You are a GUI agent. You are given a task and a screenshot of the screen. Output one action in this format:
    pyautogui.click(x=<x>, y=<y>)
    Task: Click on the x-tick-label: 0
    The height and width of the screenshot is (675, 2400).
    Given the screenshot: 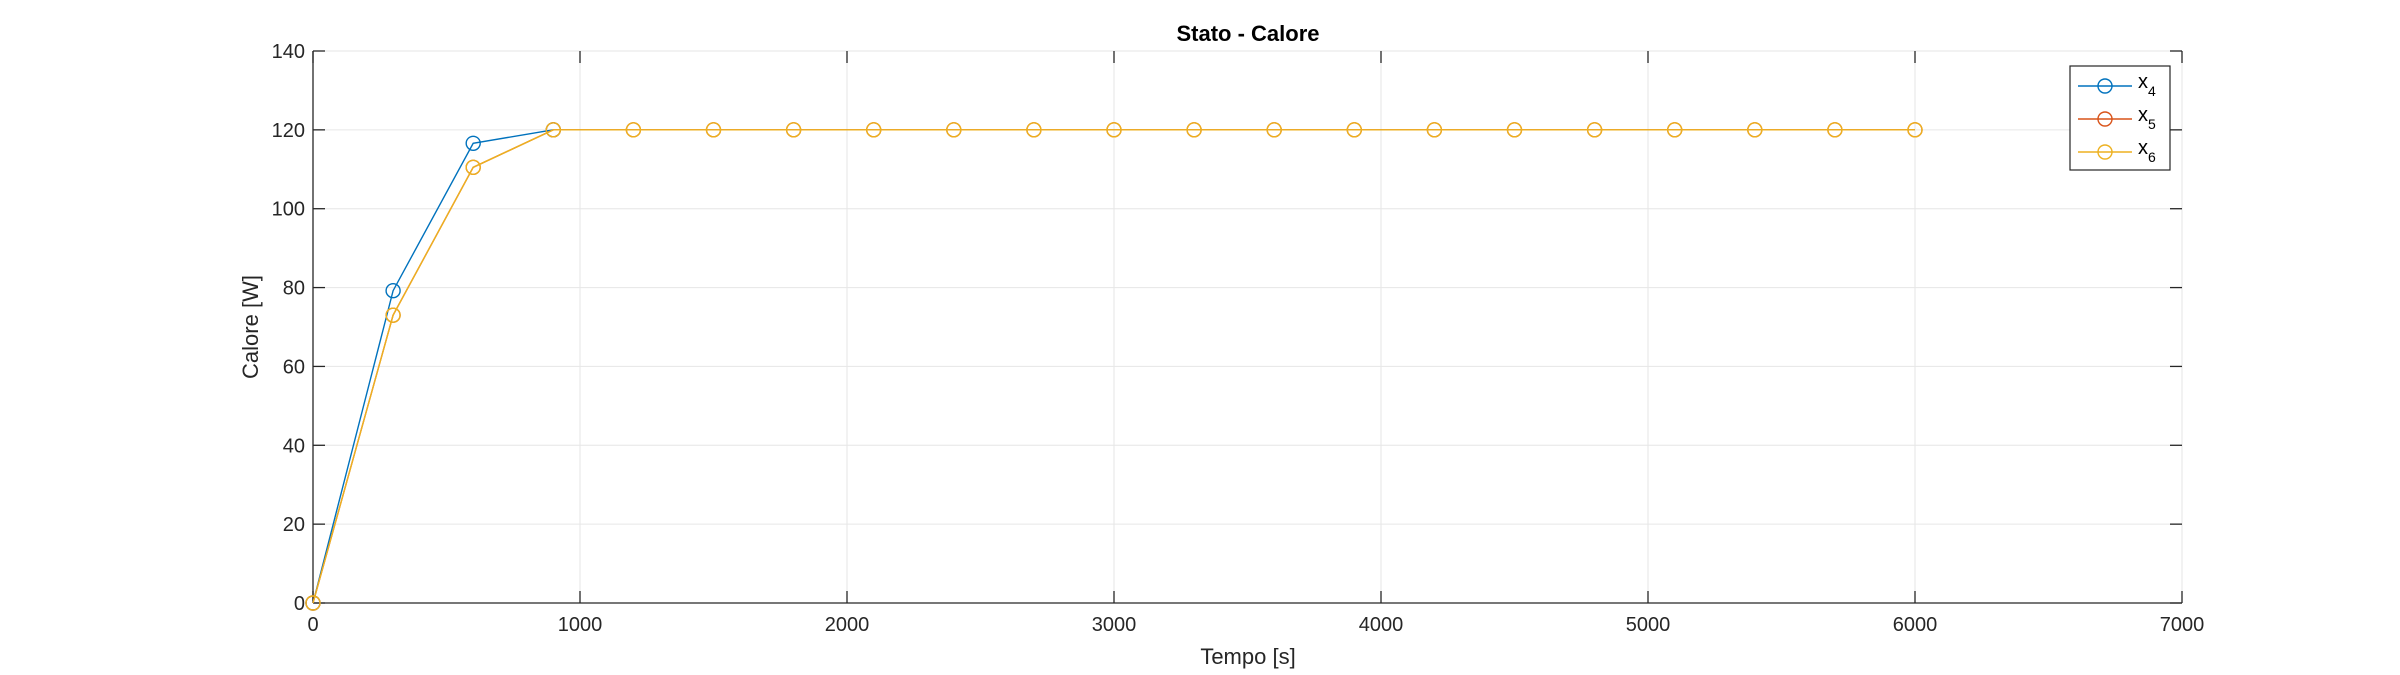 What is the action you would take?
    pyautogui.click(x=312, y=625)
    